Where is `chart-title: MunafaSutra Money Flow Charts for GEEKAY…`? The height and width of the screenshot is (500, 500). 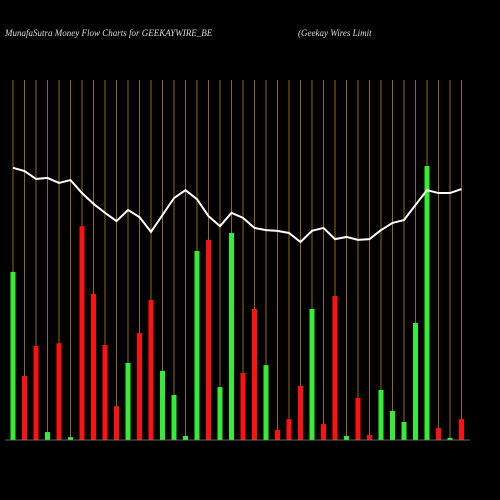 chart-title: MunafaSutra Money Flow Charts for GEEKAY… is located at coordinates (108, 33).